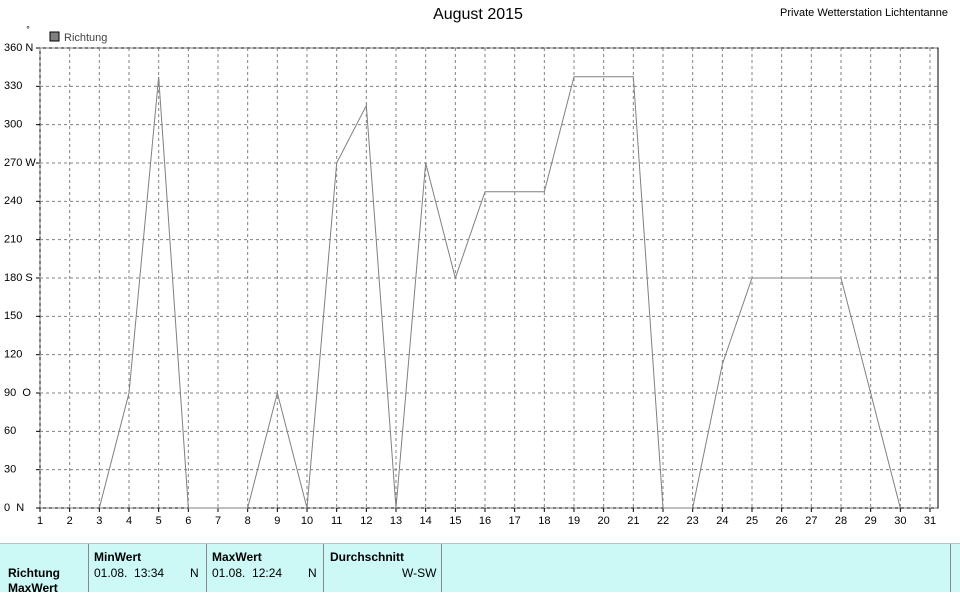  Describe the element at coordinates (419, 573) in the screenshot. I see `cell: W-SW` at that location.